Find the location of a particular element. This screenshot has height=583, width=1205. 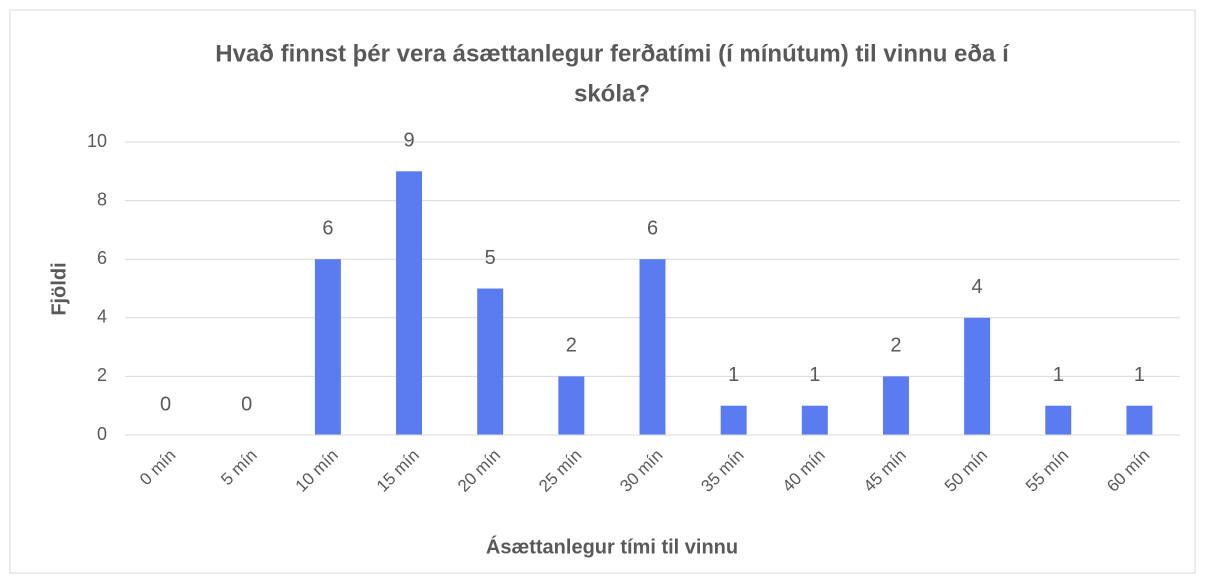

y-axis-label: Fjöldi is located at coordinates (59, 288).